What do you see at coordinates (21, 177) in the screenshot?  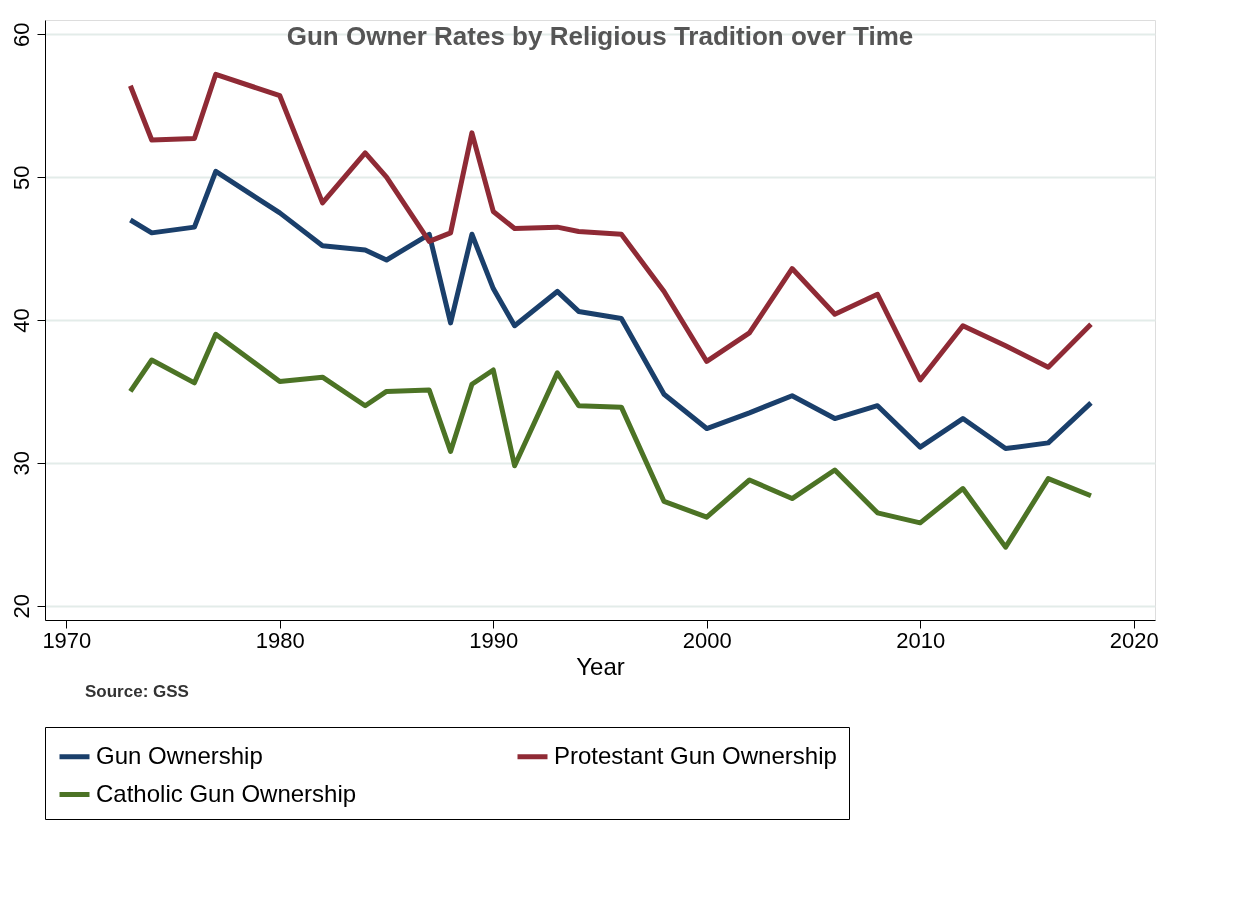 I see `y-tick-label: 50` at bounding box center [21, 177].